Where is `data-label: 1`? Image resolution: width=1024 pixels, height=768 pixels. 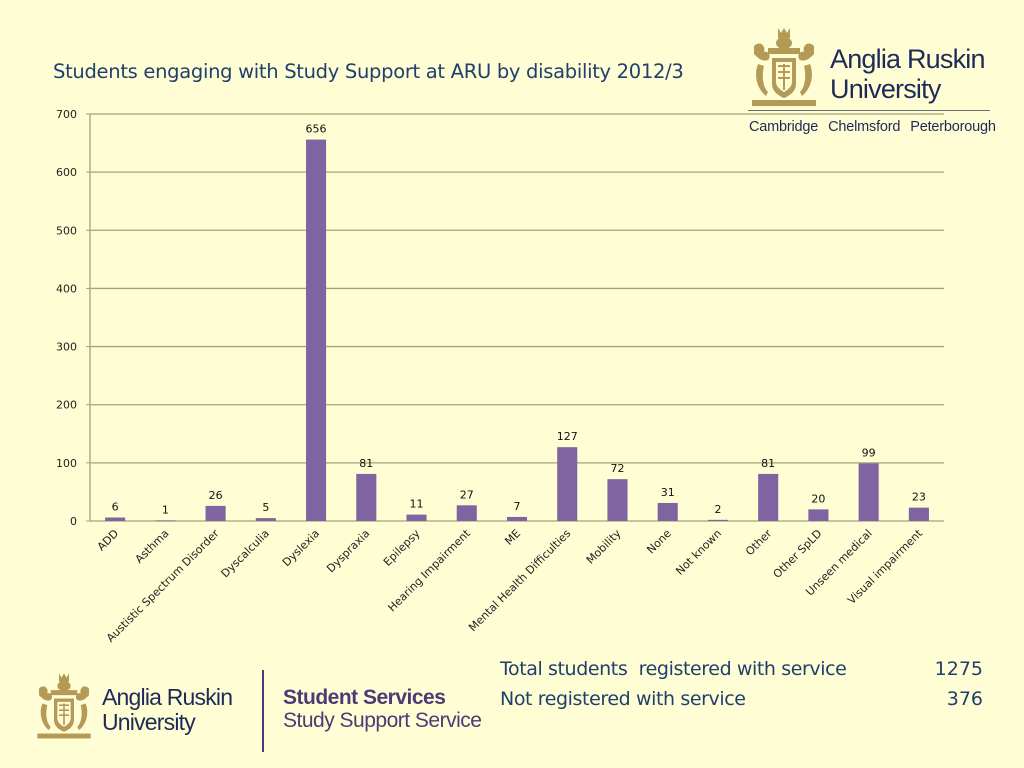
data-label: 1 is located at coordinates (165, 509).